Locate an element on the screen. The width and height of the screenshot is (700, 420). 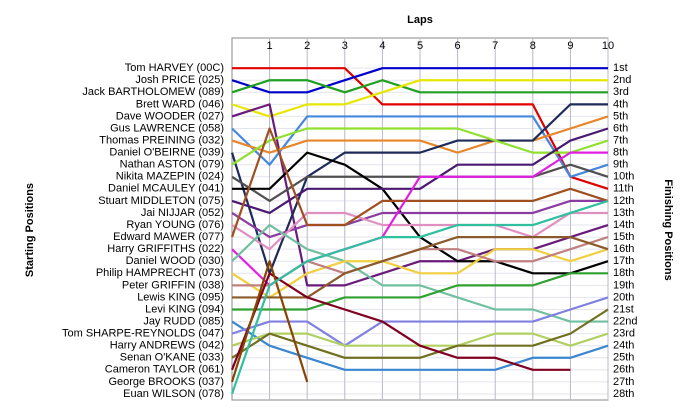
starting-label: Dave WOODER (027) is located at coordinates (170, 116).